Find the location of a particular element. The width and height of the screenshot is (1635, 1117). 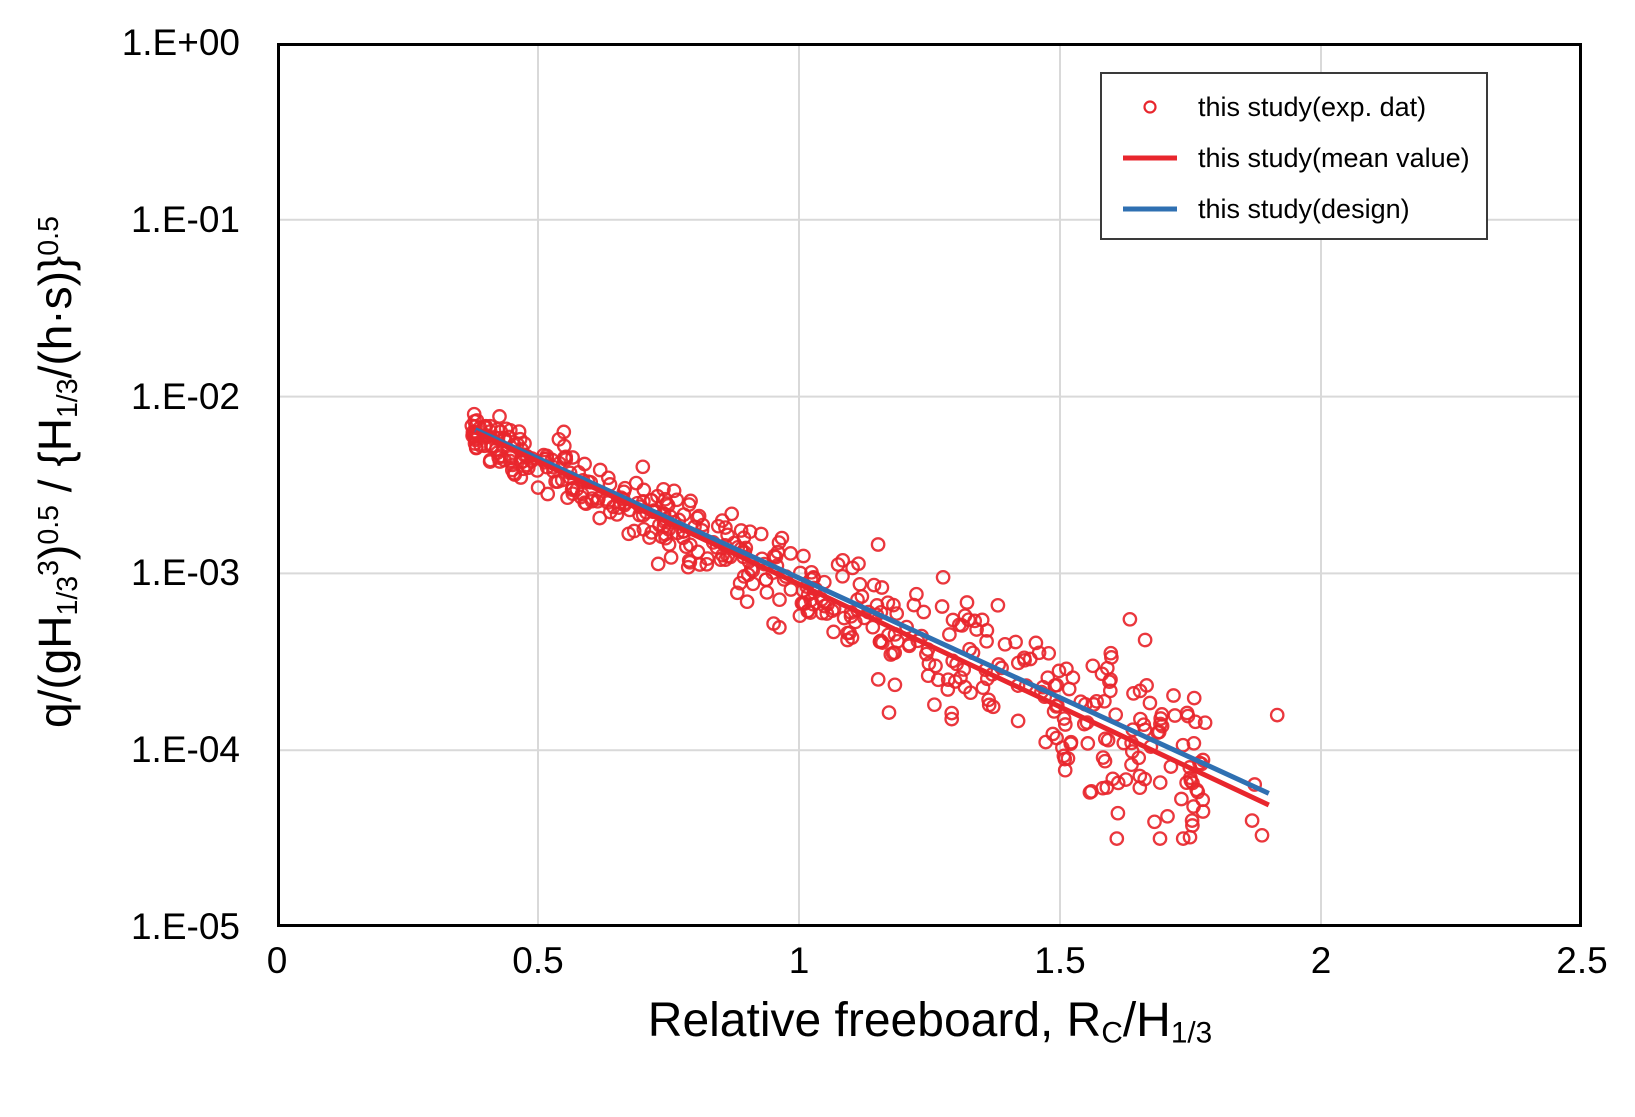

y-tick-label: 1.E+00 is located at coordinates (180, 42).